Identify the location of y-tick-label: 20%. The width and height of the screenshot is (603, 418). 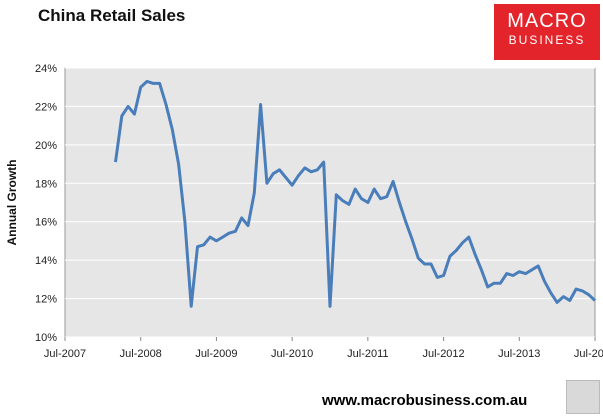
(46, 146).